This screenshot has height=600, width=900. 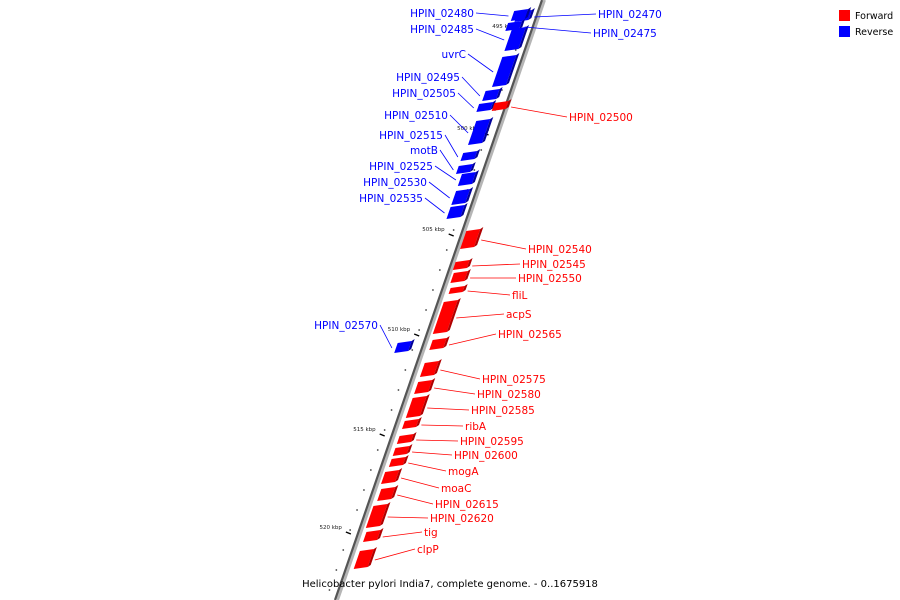 I want to click on gene-label: HPIN_02575, so click(x=514, y=380).